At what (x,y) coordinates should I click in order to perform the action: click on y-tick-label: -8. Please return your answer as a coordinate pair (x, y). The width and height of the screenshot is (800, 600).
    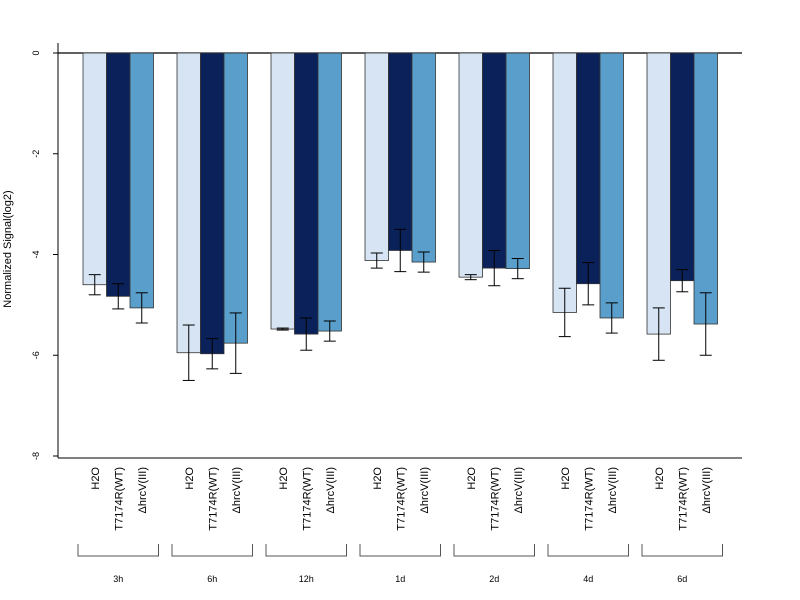
    Looking at the image, I should click on (36, 456).